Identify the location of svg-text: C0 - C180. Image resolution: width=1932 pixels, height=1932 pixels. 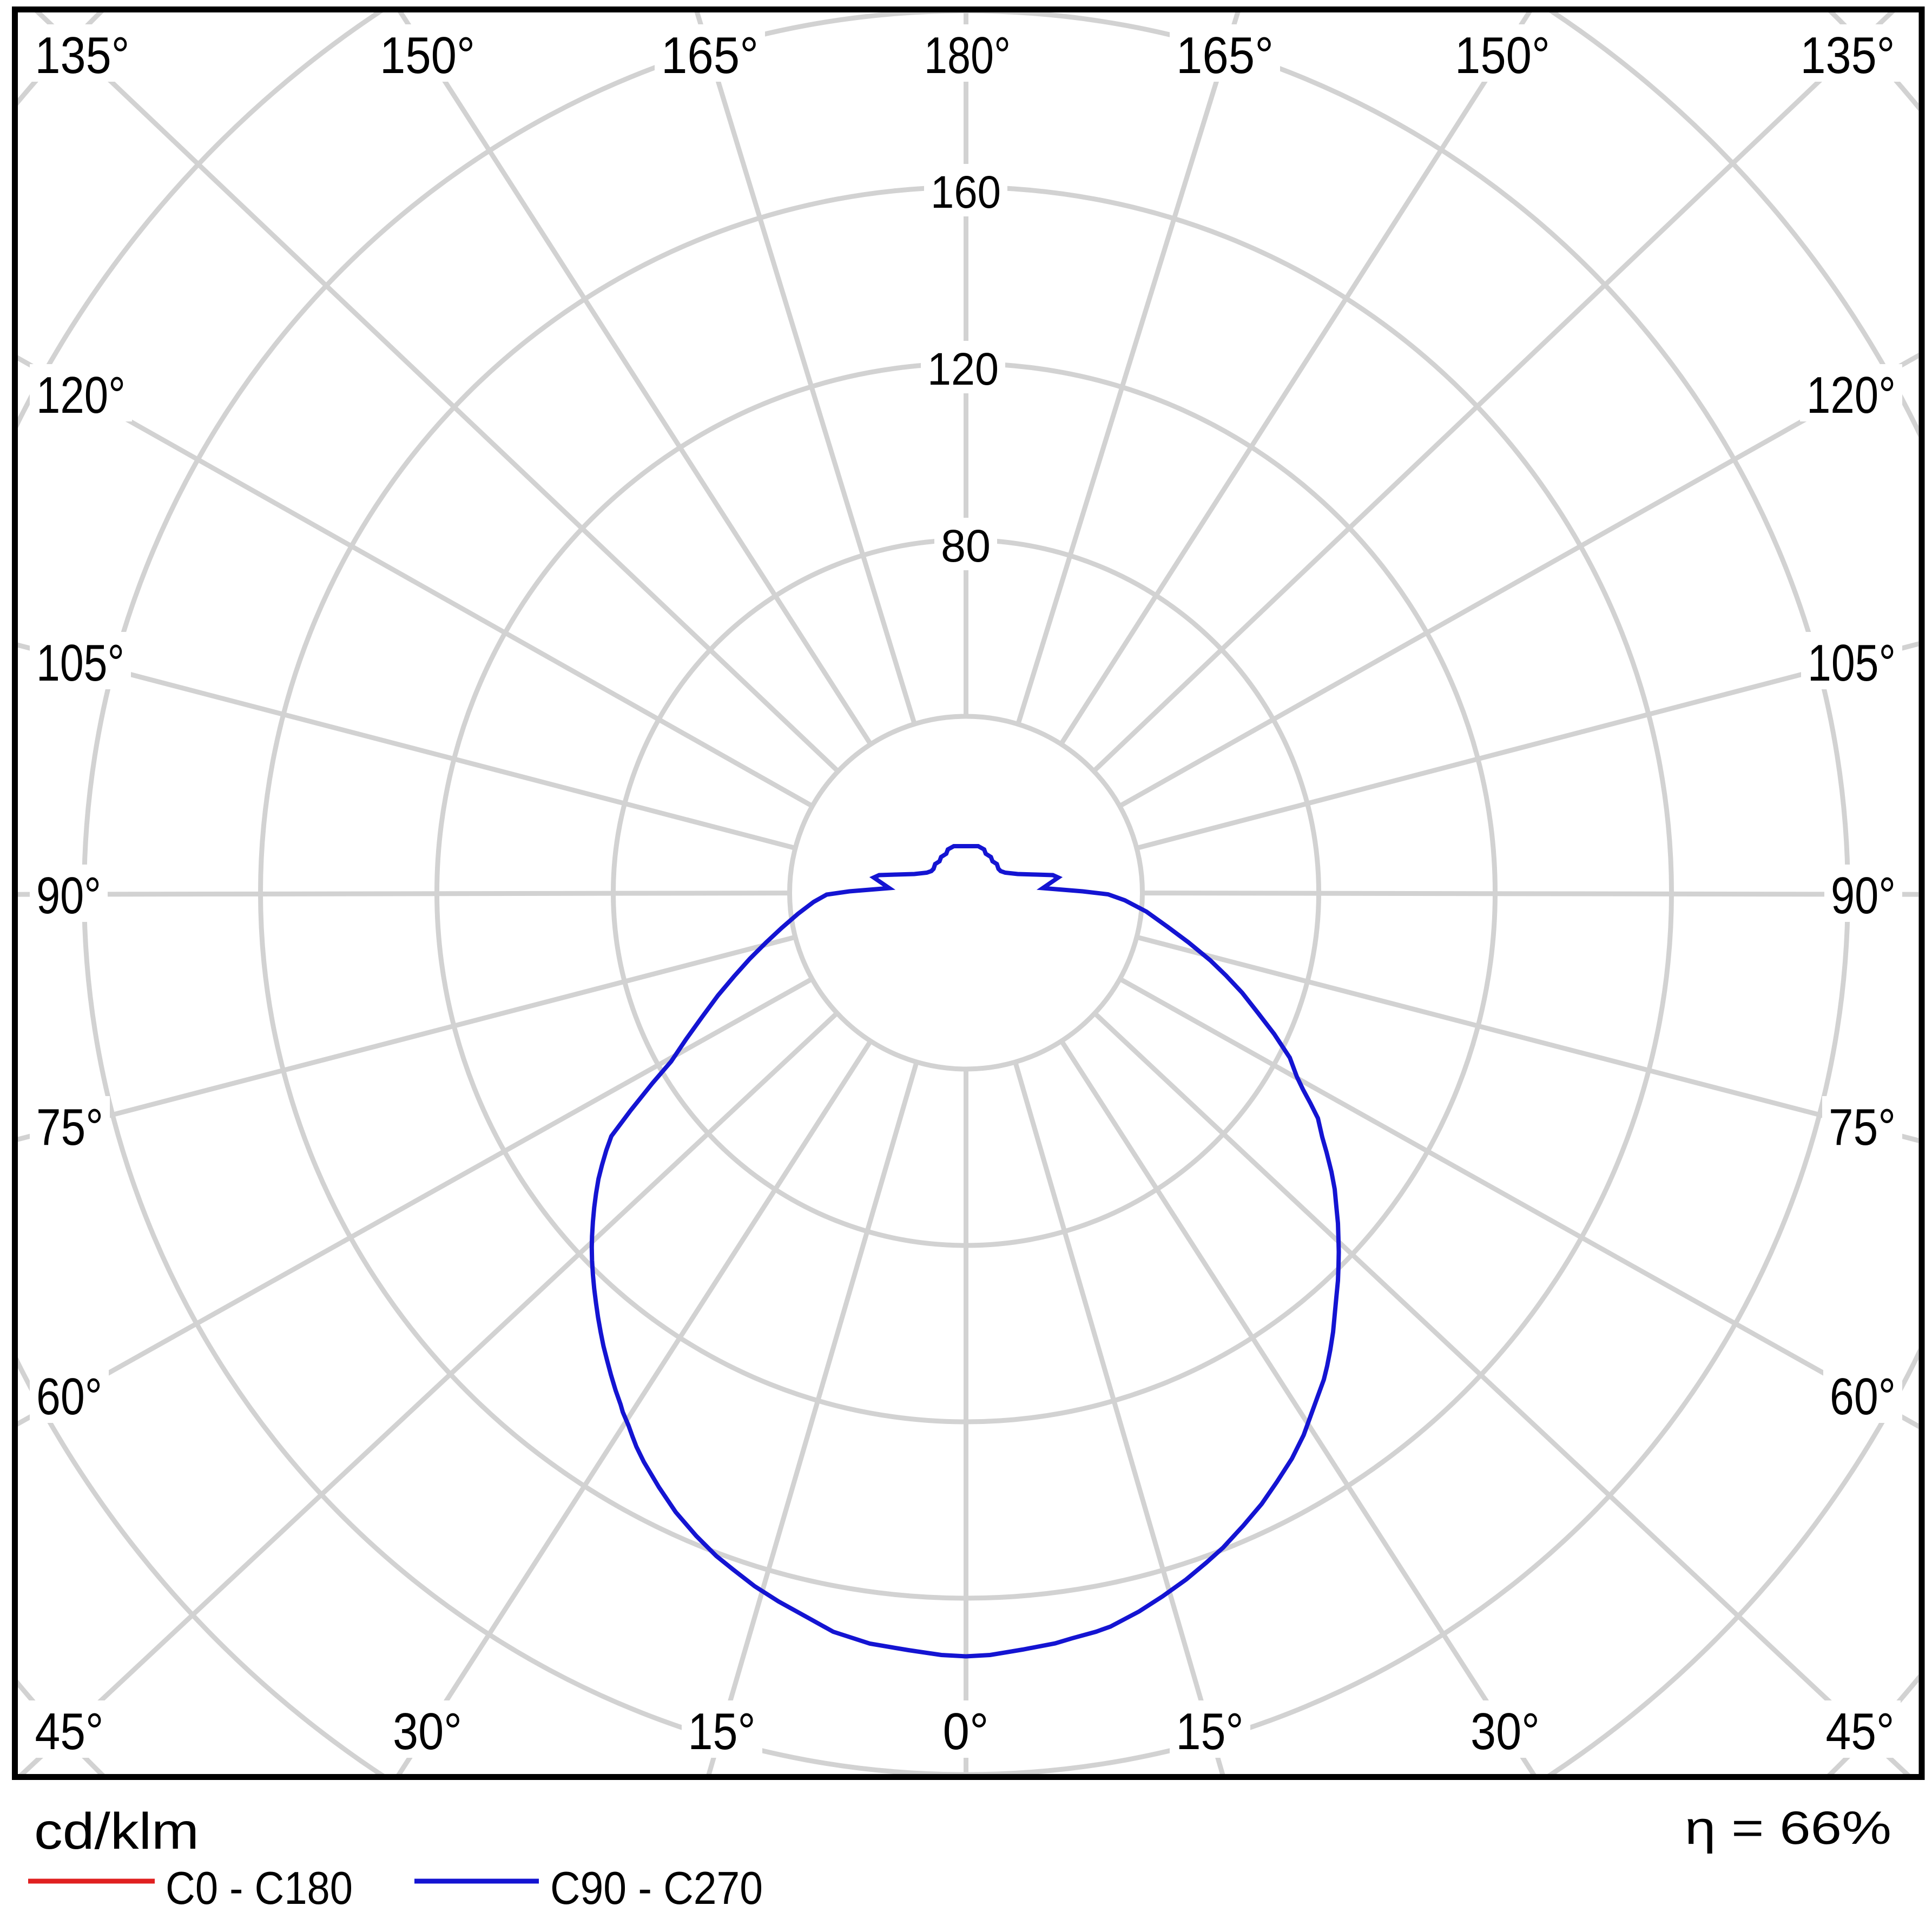
(259, 1888).